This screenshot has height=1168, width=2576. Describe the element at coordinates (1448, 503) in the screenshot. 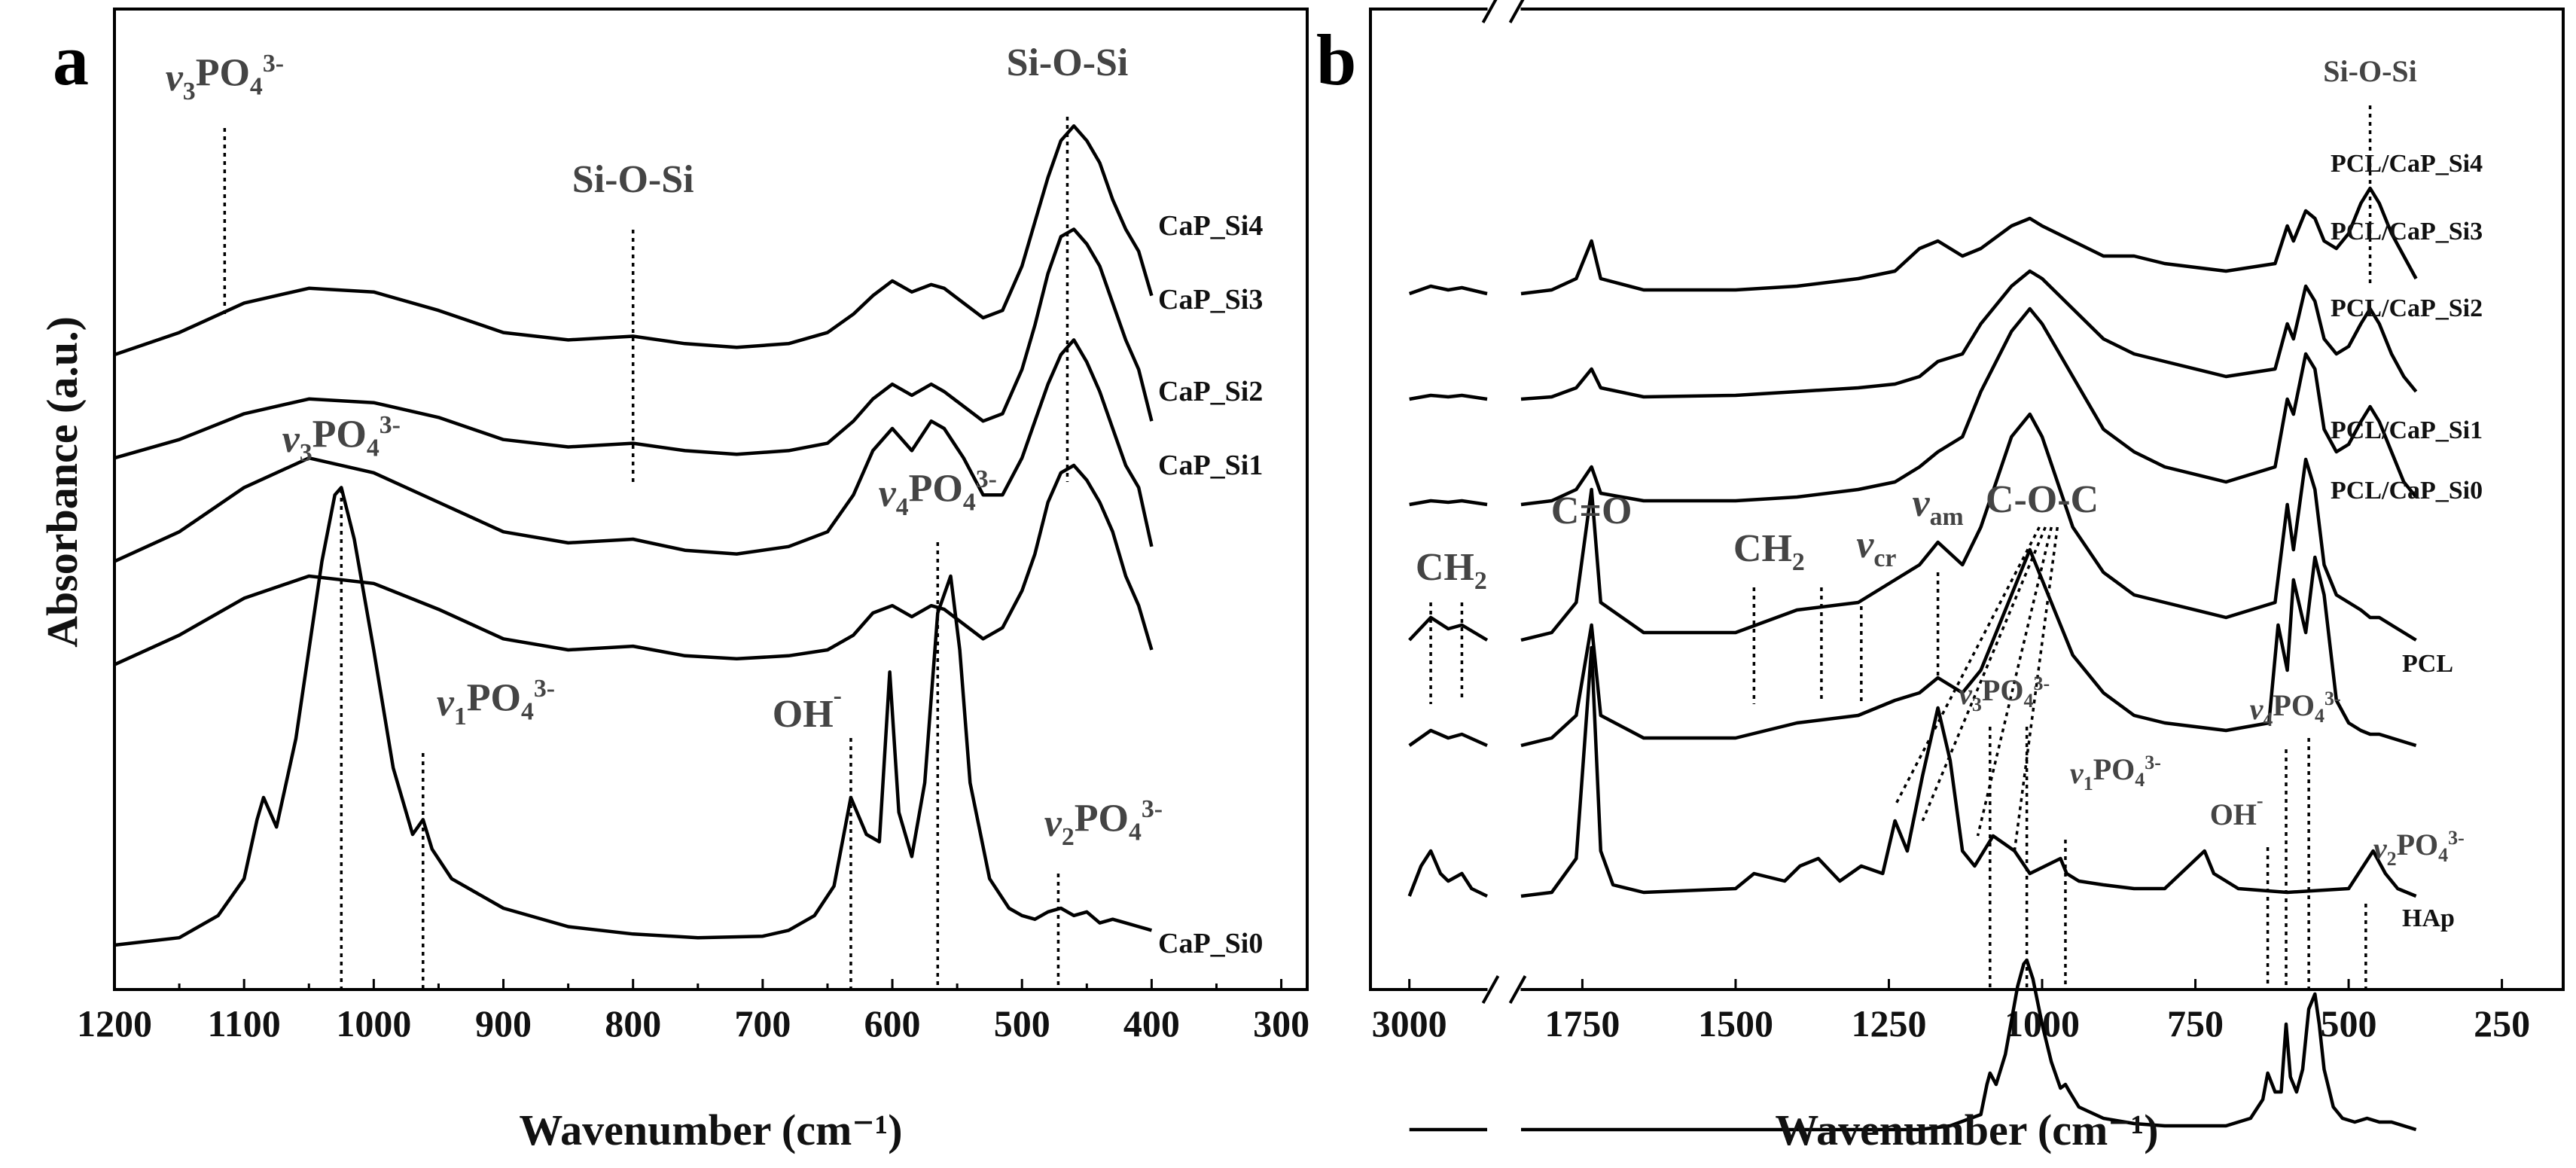

I see `panel-b-series-pcl-cap-si2-left` at that location.